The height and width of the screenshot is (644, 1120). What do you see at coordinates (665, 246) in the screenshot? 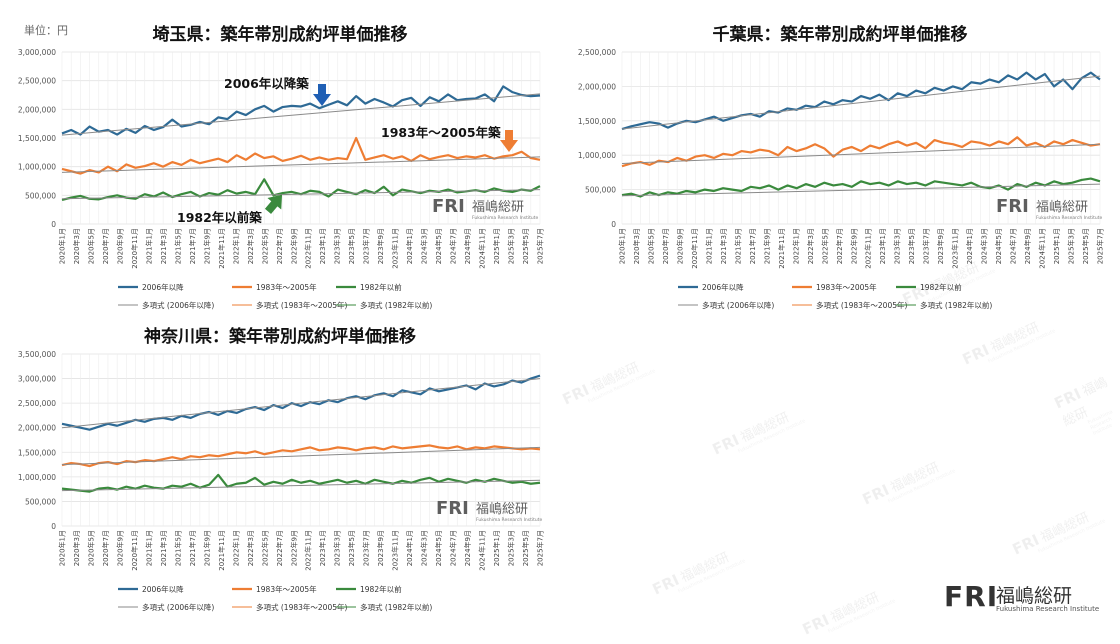
I see `x-tick-label: 2020年7月` at bounding box center [665, 246].